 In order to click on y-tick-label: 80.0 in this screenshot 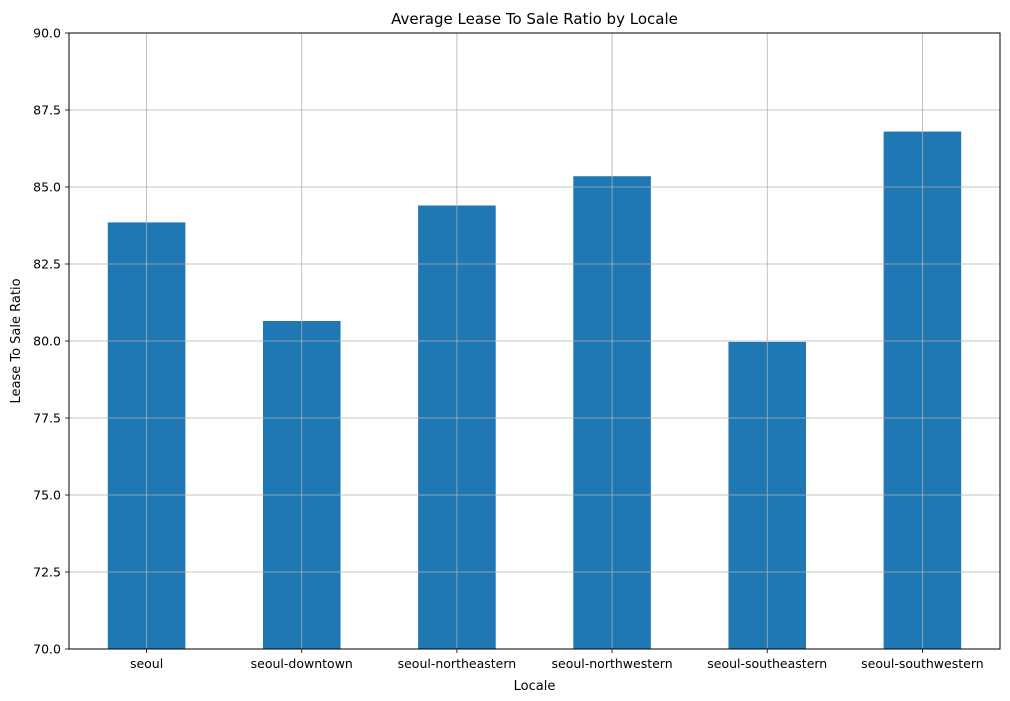, I will do `click(47, 341)`.